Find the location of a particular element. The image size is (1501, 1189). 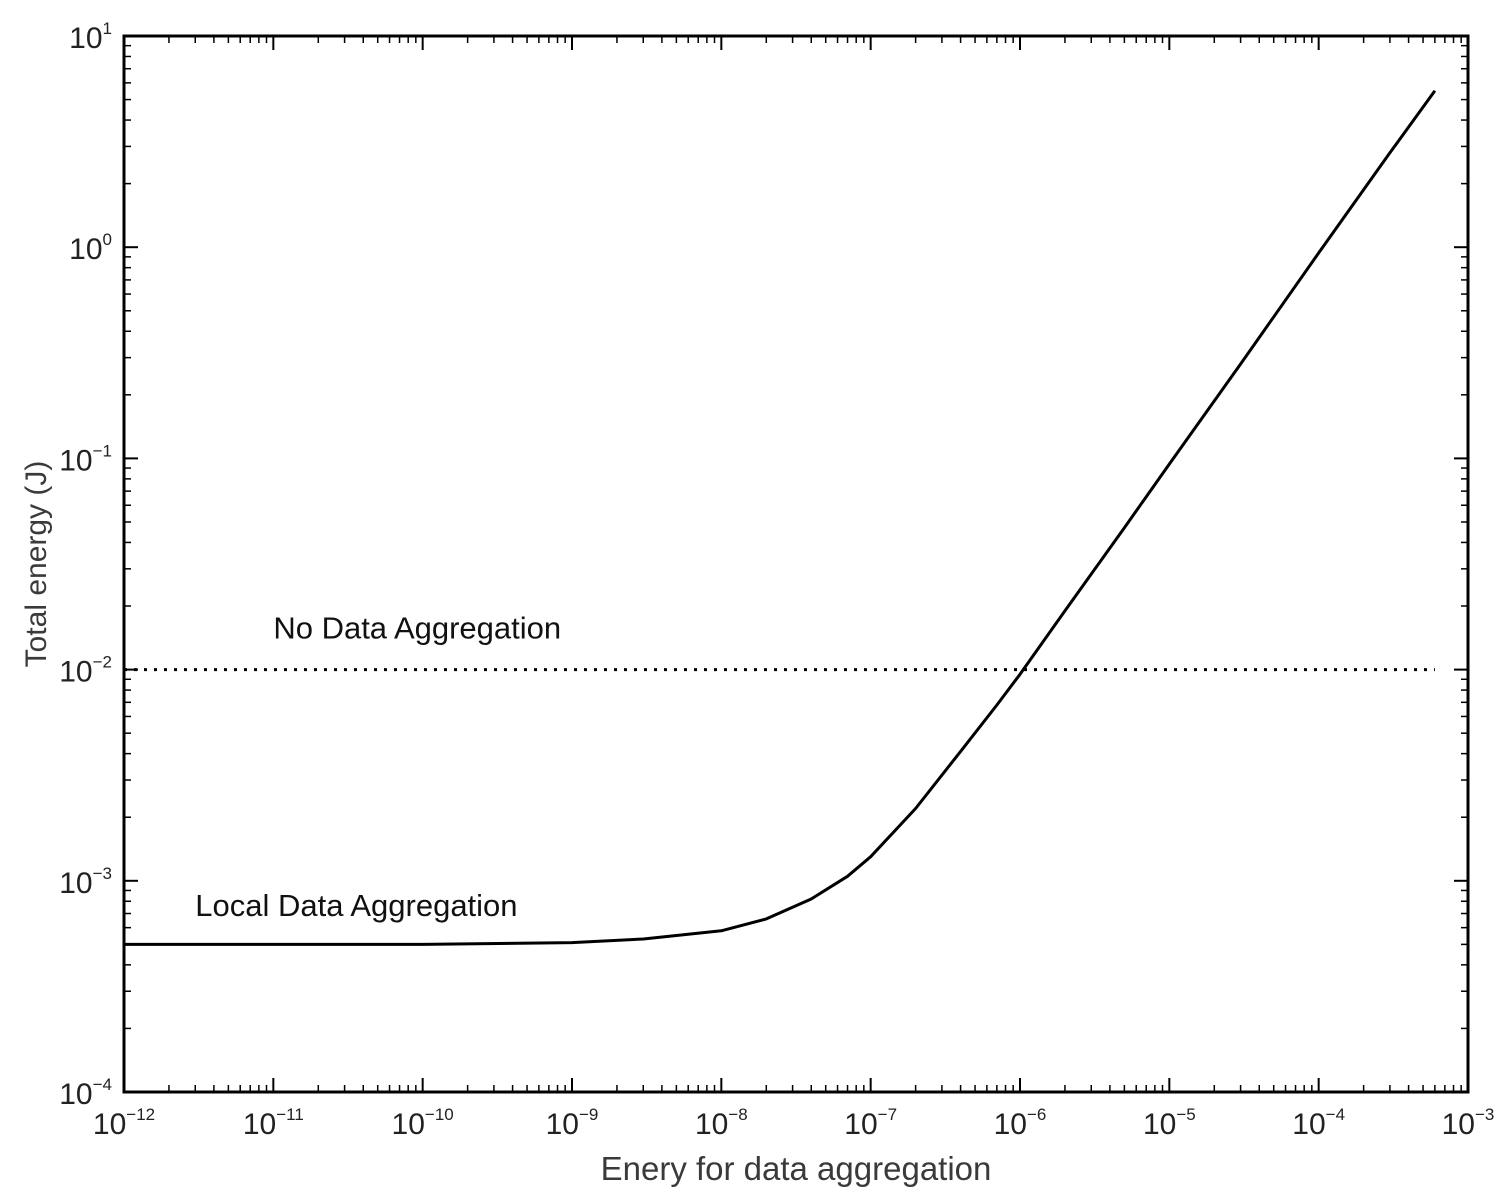

x-tick-label: 10⁻¹² is located at coordinates (124, 1123).